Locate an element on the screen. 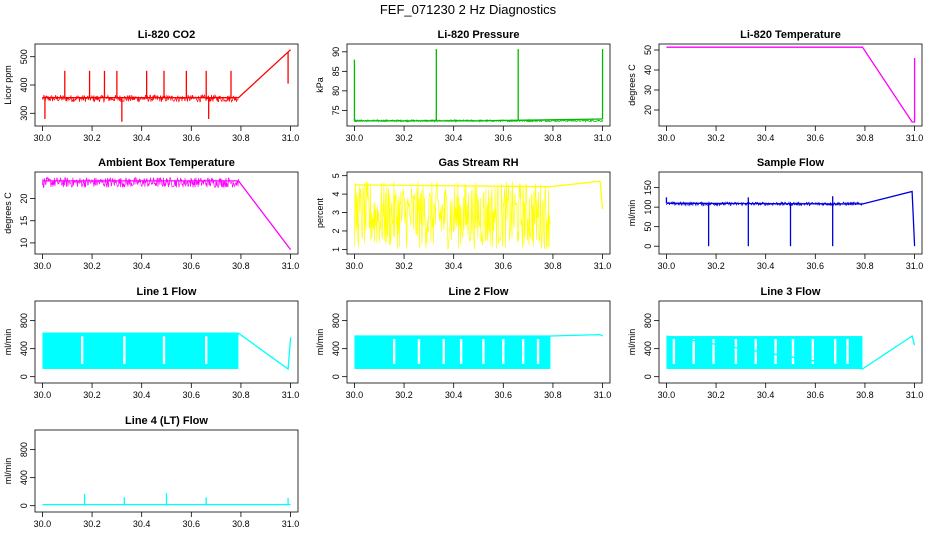 The width and height of the screenshot is (936, 540). y-tick-label: 2 is located at coordinates (336, 230).